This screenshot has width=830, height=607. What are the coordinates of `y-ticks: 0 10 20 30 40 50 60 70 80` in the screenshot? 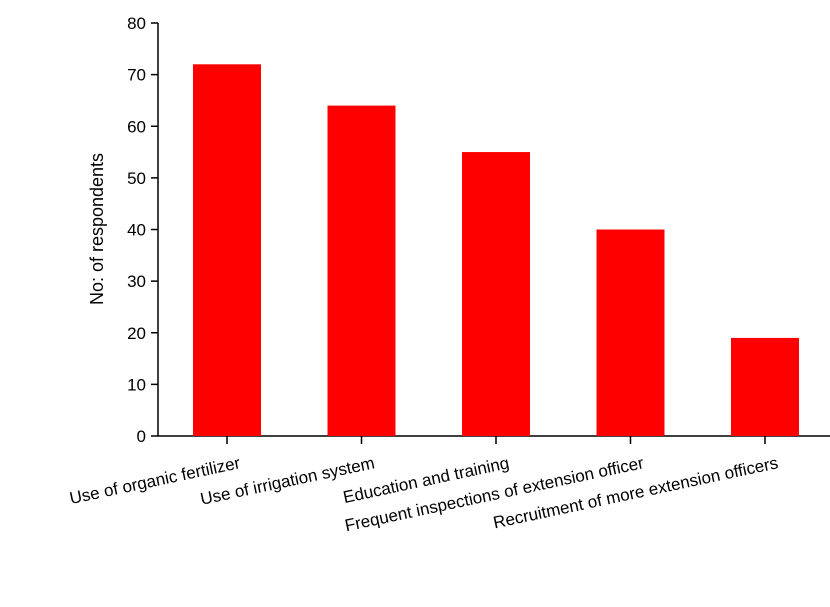 It's located at (142, 230).